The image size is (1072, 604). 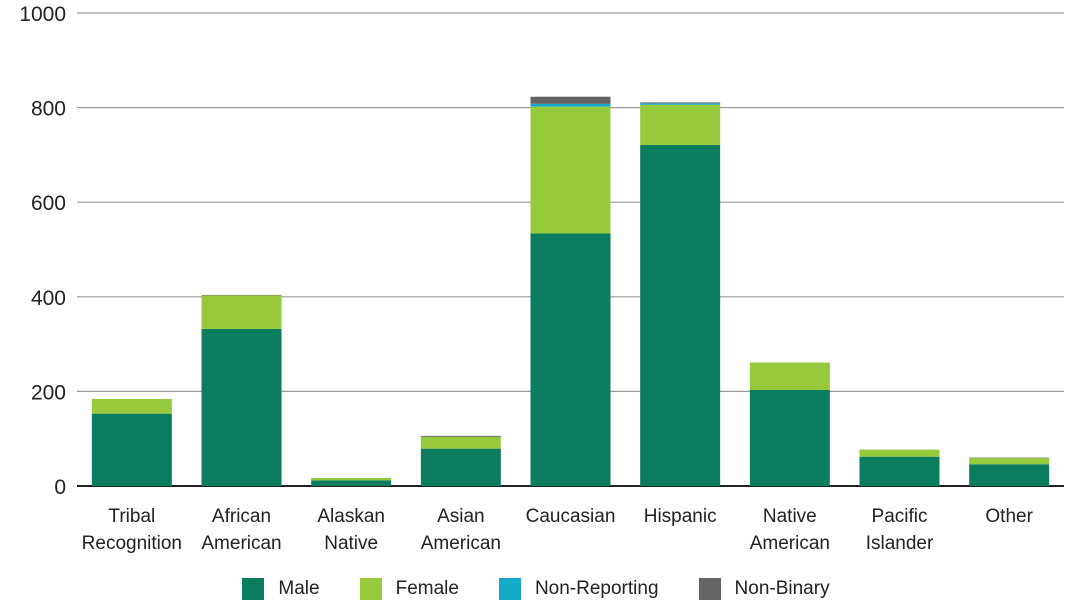 I want to click on y-axis-tick-labels: 0 200 400 600 800 1000, so click(x=42, y=251).